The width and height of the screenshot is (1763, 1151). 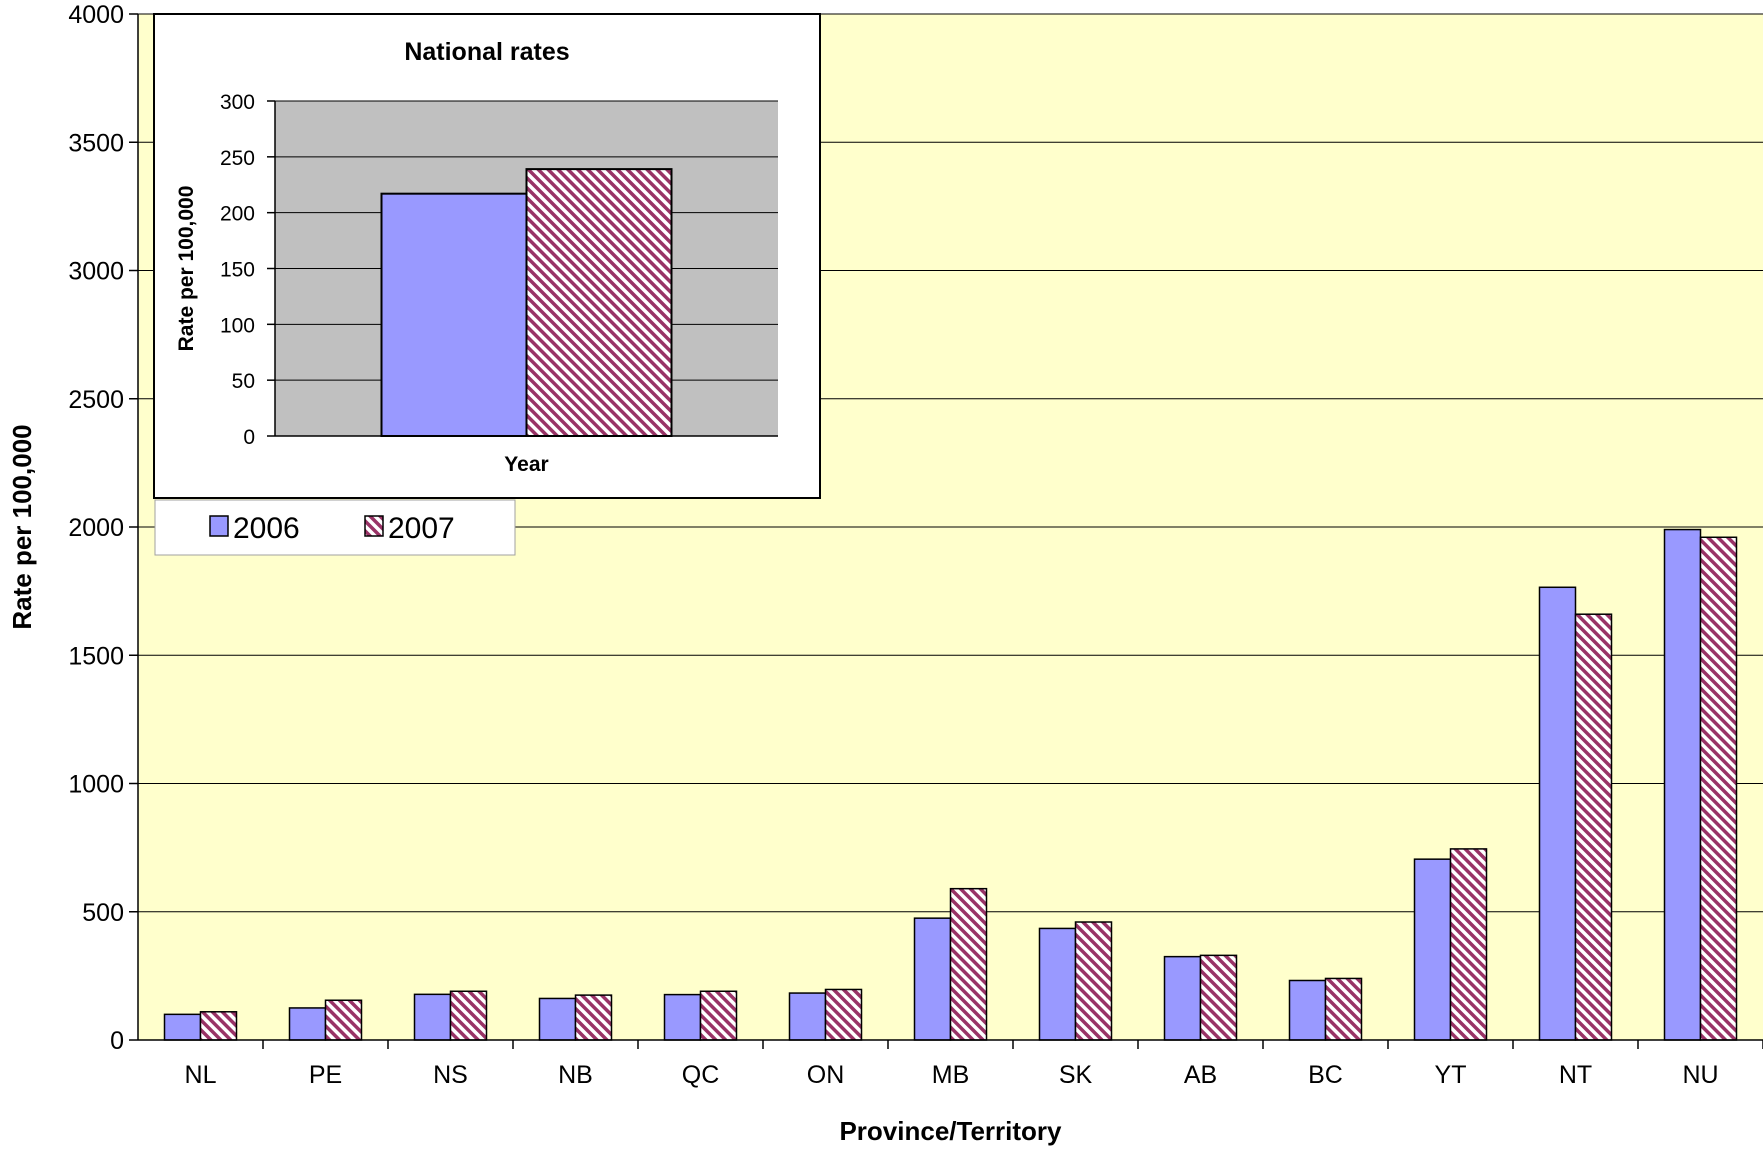 I want to click on bar-2007-MB, so click(x=968, y=964).